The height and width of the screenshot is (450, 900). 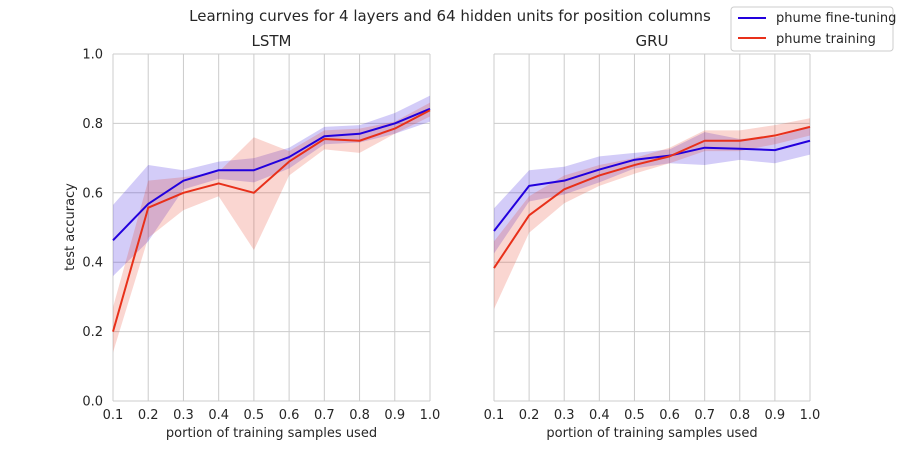 What do you see at coordinates (826, 39) in the screenshot?
I see `legend-label-training: phume training` at bounding box center [826, 39].